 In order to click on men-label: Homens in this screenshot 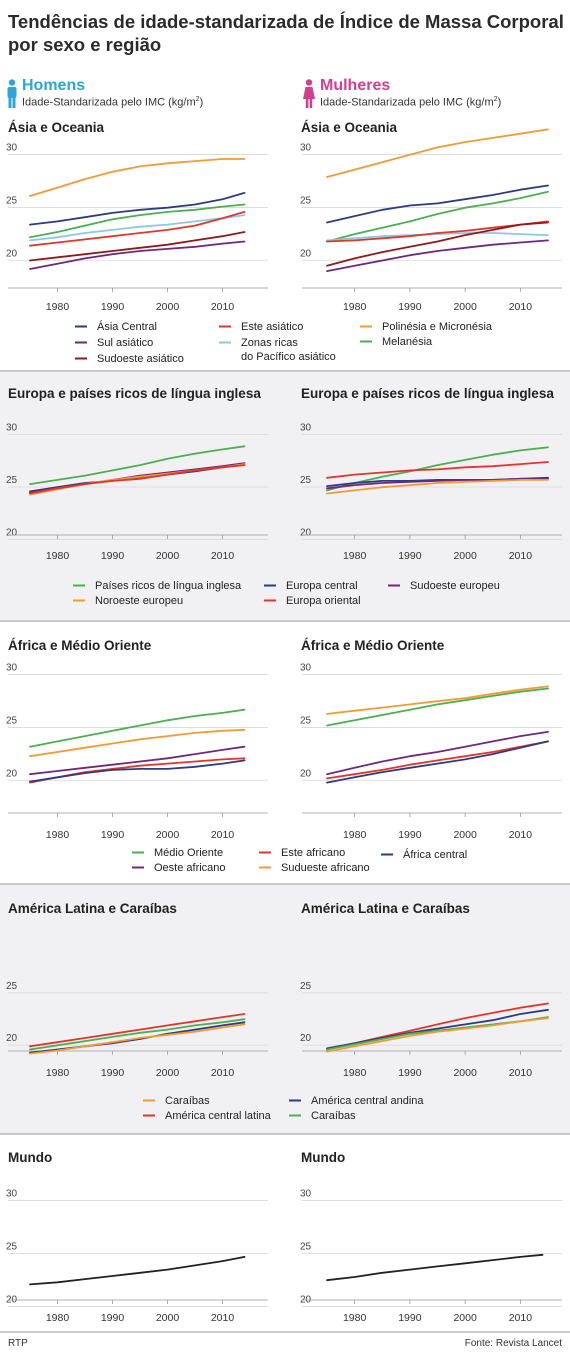, I will do `click(54, 85)`.